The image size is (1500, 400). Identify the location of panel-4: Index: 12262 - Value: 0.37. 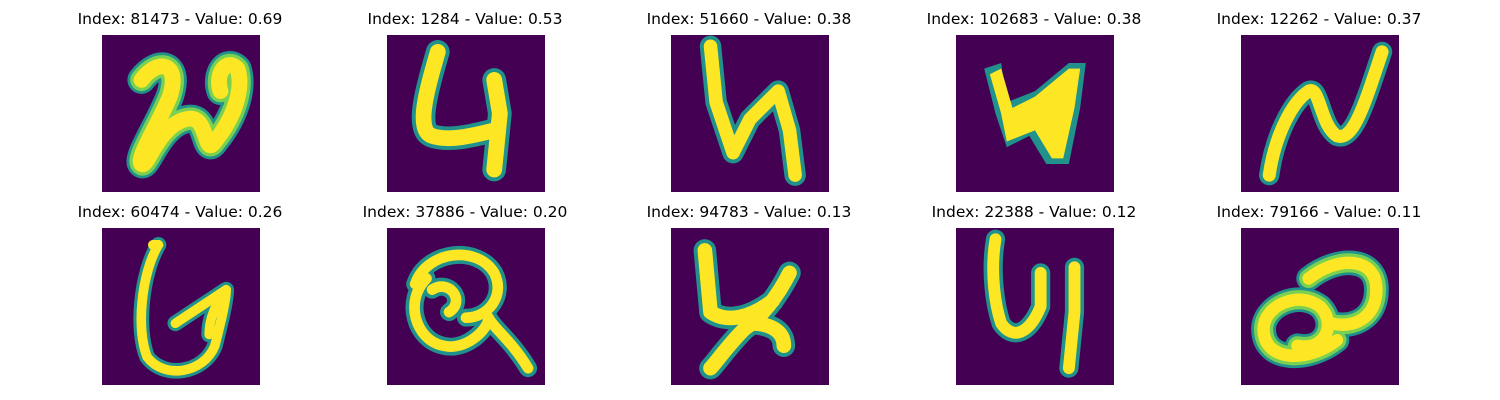
(1319, 105).